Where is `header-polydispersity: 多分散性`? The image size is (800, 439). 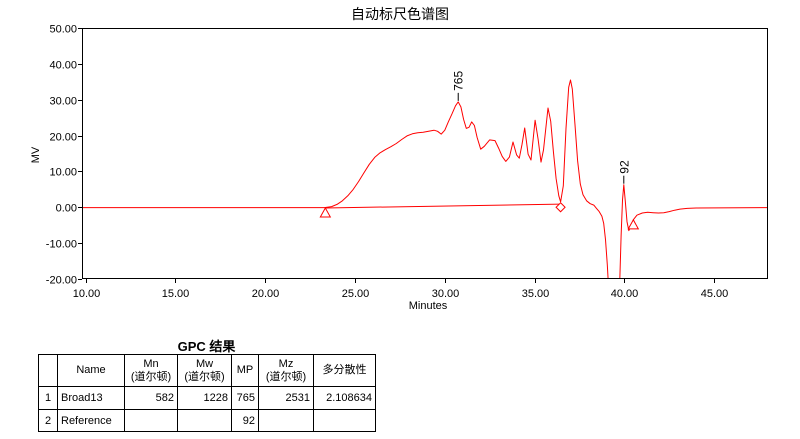
header-polydispersity: 多分散性 is located at coordinates (344, 370).